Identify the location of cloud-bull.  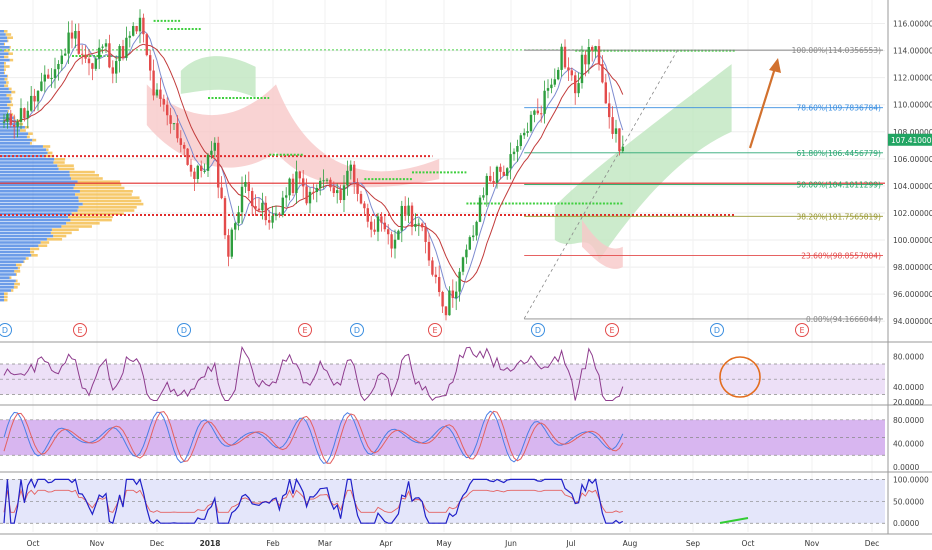
(643, 162).